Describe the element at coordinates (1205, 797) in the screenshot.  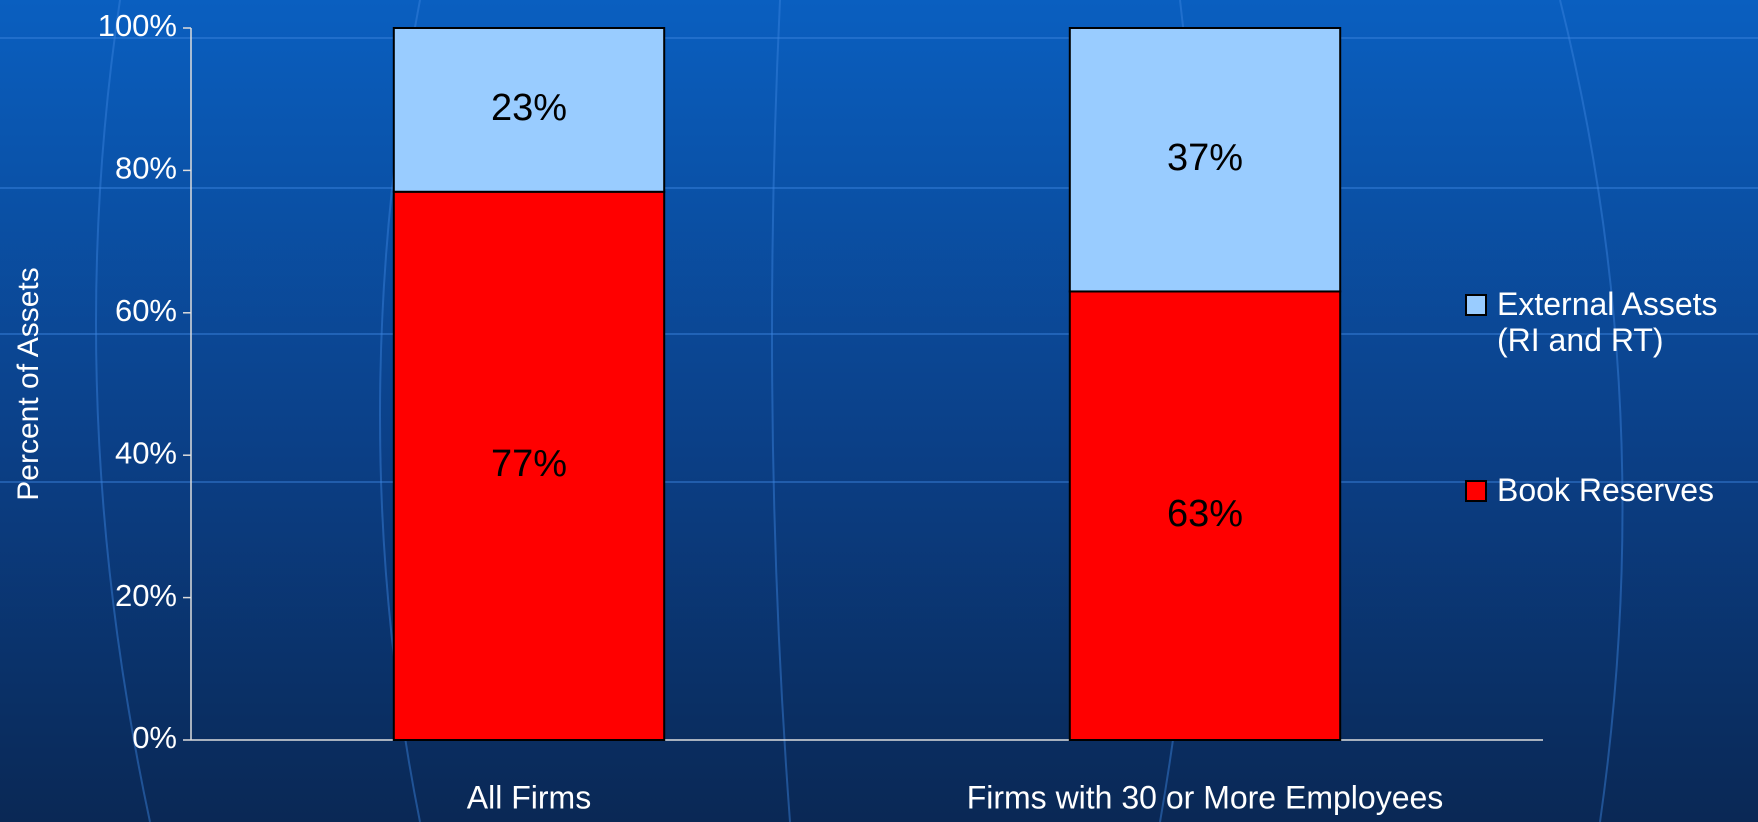
I see `x-tick-label: Firms with 30 or More Employees` at that location.